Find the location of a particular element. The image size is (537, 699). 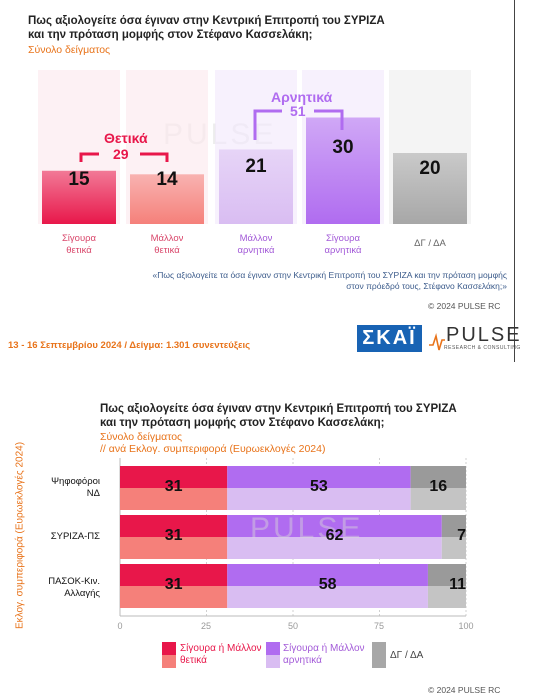

pulse-logo-subtitle: RESEARCH & CONSULTING is located at coordinates (482, 348).